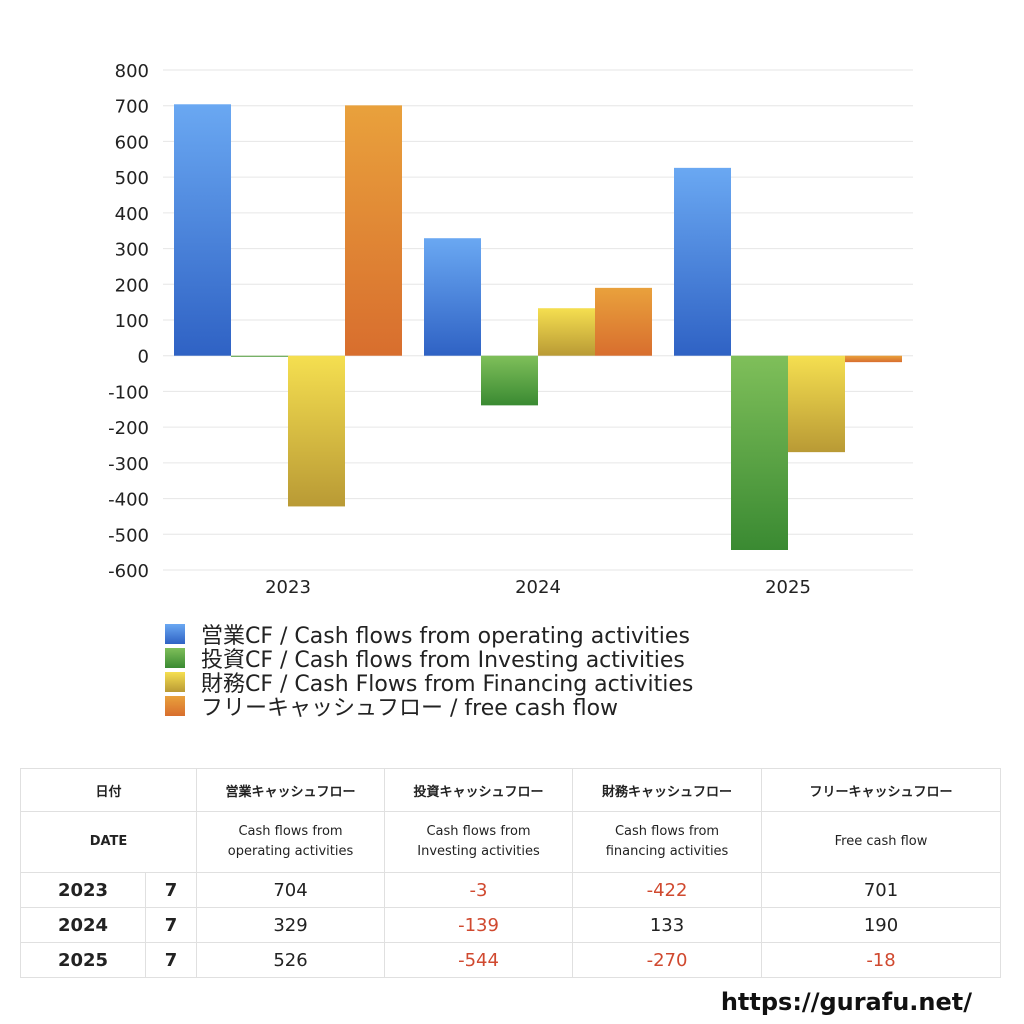 This screenshot has width=1024, height=1024. What do you see at coordinates (509, 380) in the screenshot?
I see `bar-investing-2024` at bounding box center [509, 380].